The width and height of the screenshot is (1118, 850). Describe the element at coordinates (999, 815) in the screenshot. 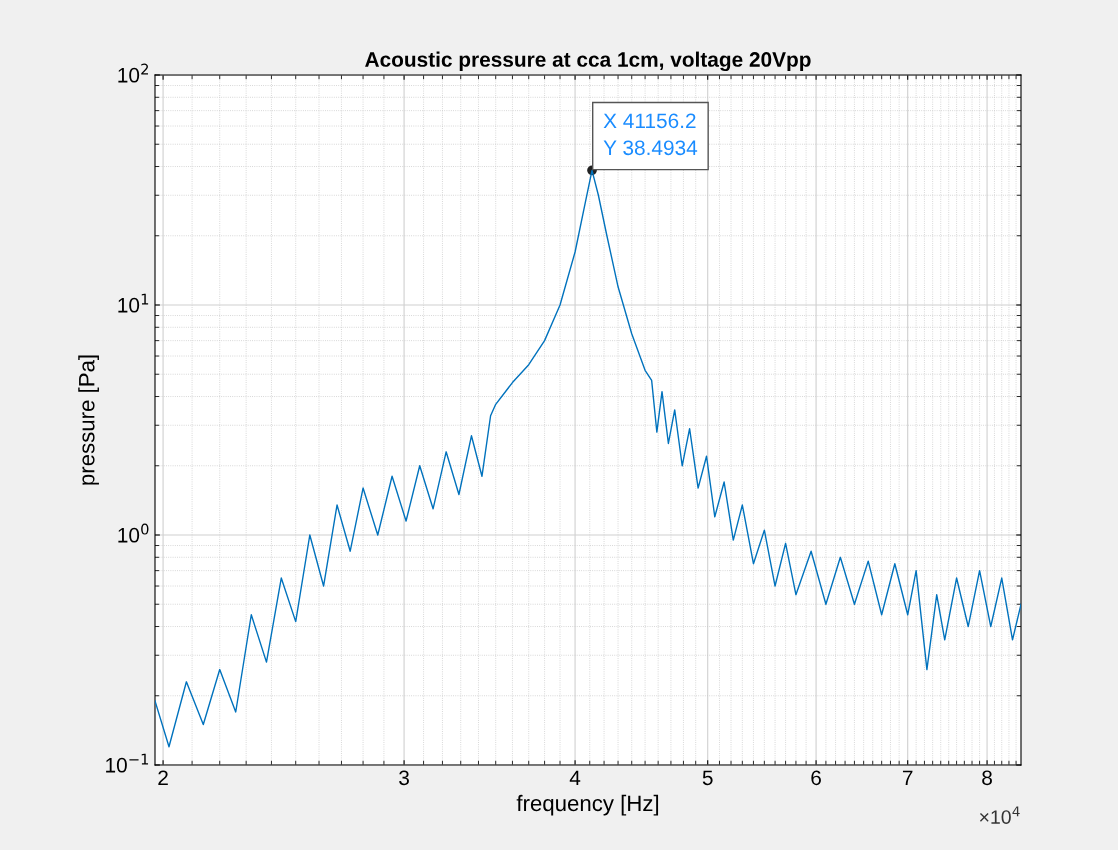

I see `text: ×10$^{4}$` at that location.